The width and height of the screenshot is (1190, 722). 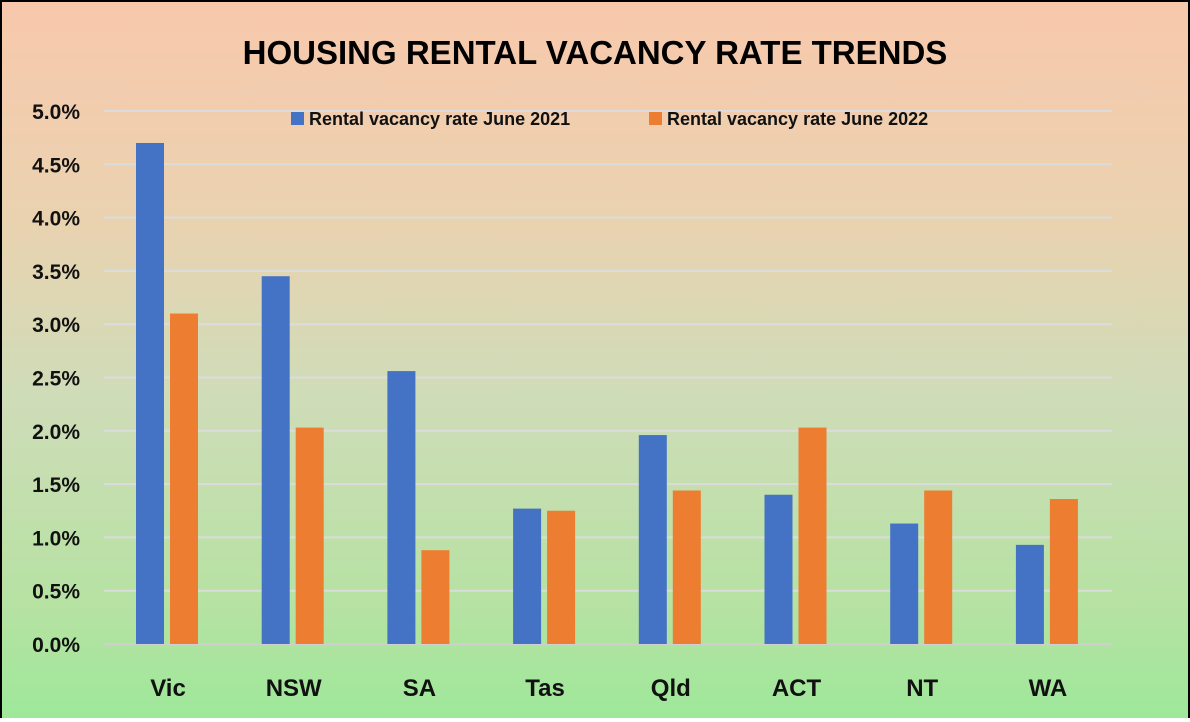 I want to click on y-tick-label: 2.0%, so click(x=56, y=432).